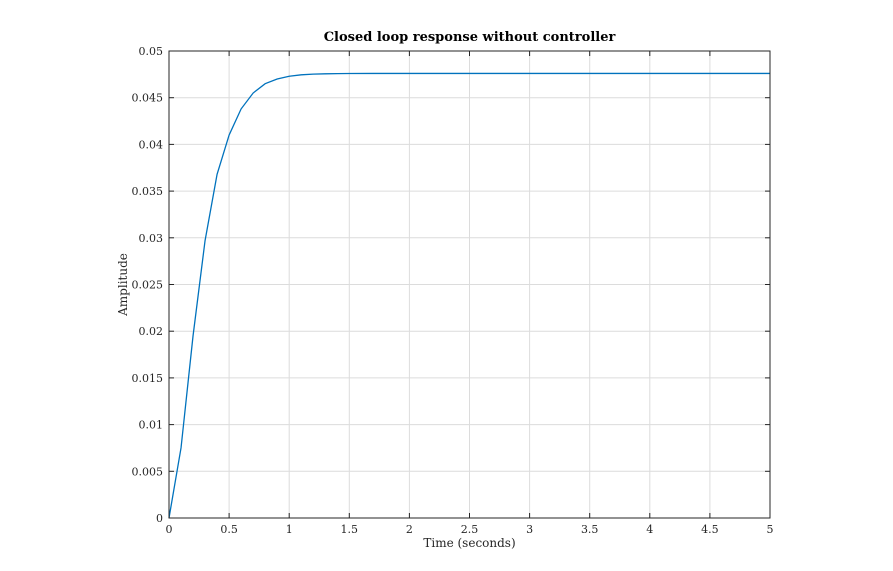 This screenshot has height=571, width=893. What do you see at coordinates (649, 529) in the screenshot?
I see `x-tick-label: 4` at bounding box center [649, 529].